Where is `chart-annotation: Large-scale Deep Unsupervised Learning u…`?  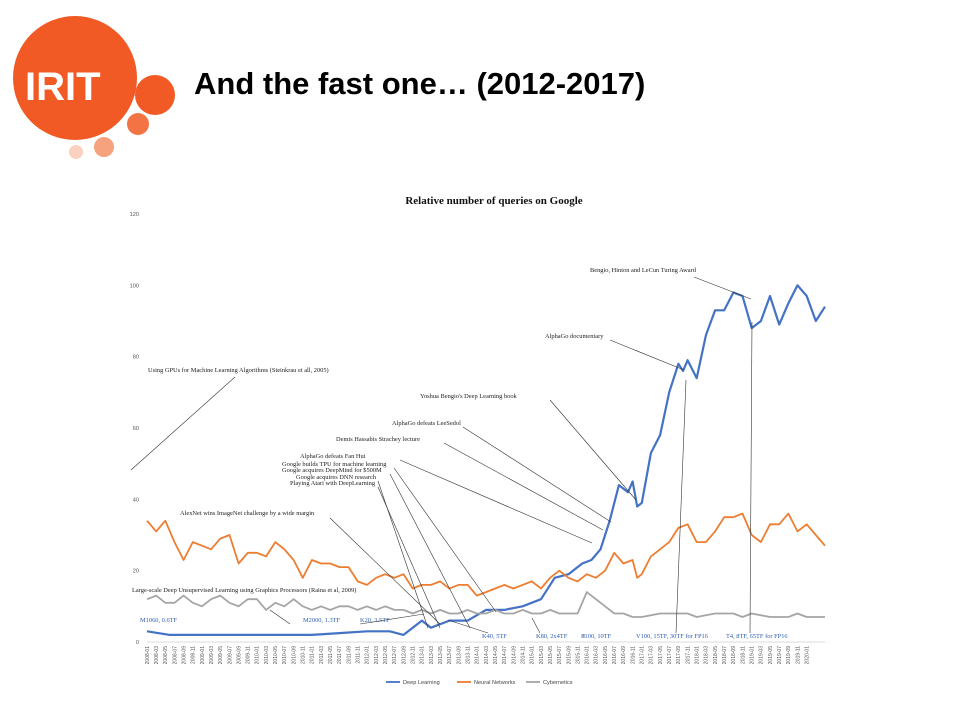 chart-annotation: Large-scale Deep Unsupervised Learning u… is located at coordinates (244, 590).